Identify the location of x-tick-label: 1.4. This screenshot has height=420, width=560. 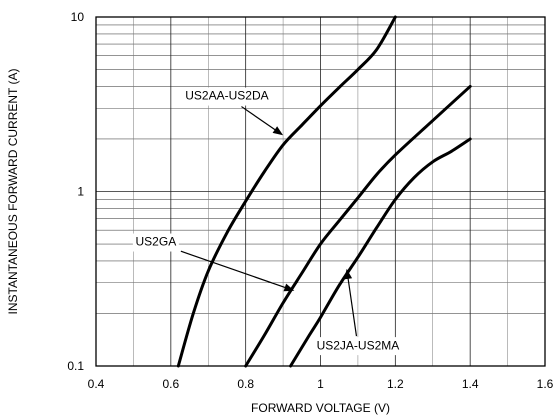
(470, 384).